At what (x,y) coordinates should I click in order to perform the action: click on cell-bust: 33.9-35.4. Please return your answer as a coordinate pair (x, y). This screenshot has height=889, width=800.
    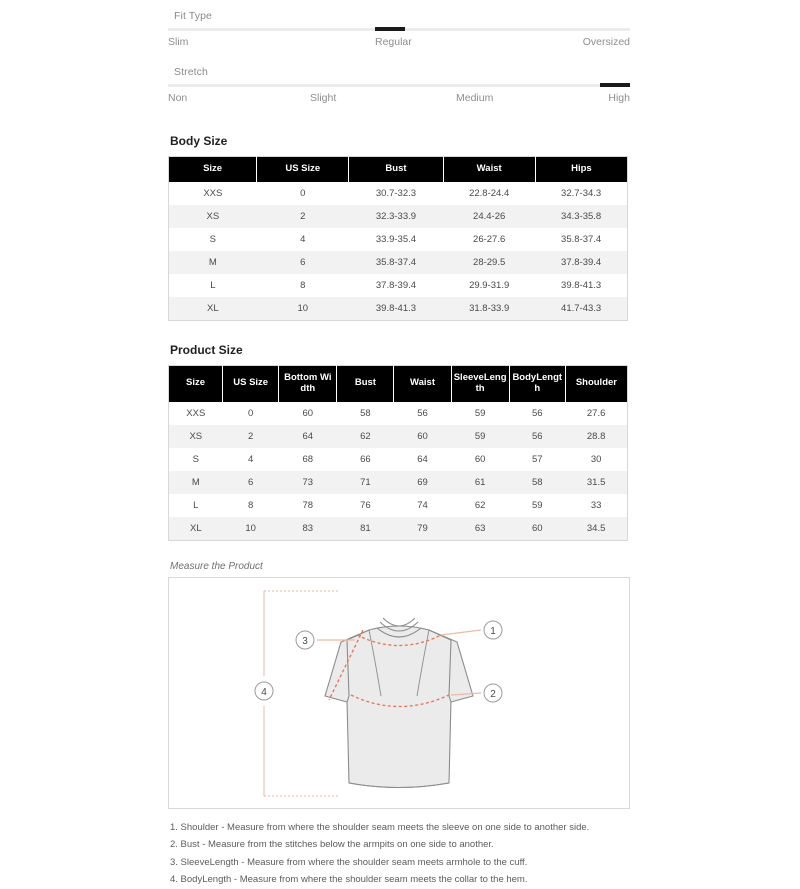
    Looking at the image, I should click on (396, 239).